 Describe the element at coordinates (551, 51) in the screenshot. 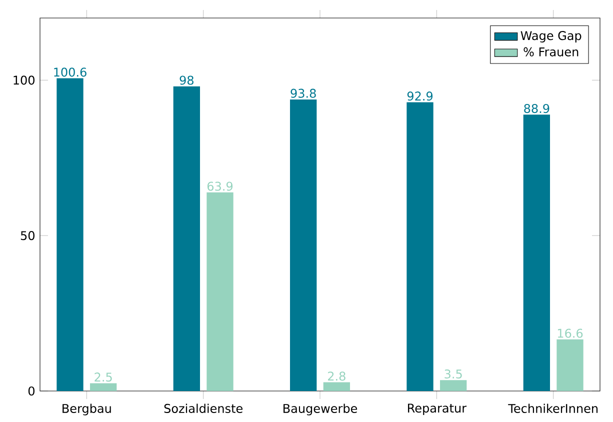

I see `legend-label: % Frauen` at that location.